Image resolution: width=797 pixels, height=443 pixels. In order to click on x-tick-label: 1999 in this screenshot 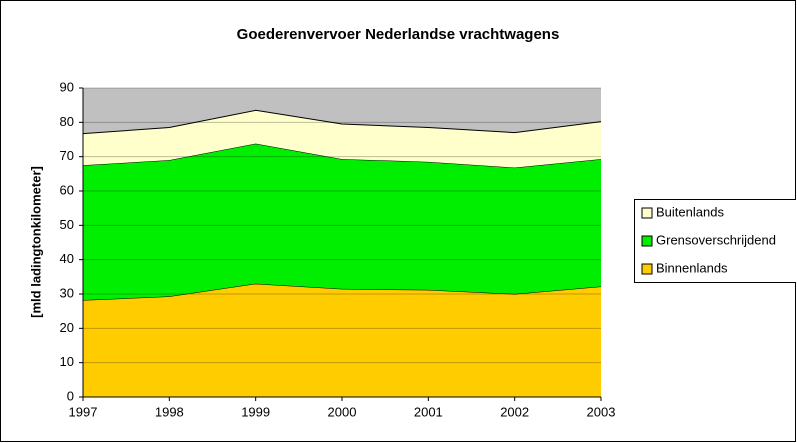, I will do `click(255, 411)`.